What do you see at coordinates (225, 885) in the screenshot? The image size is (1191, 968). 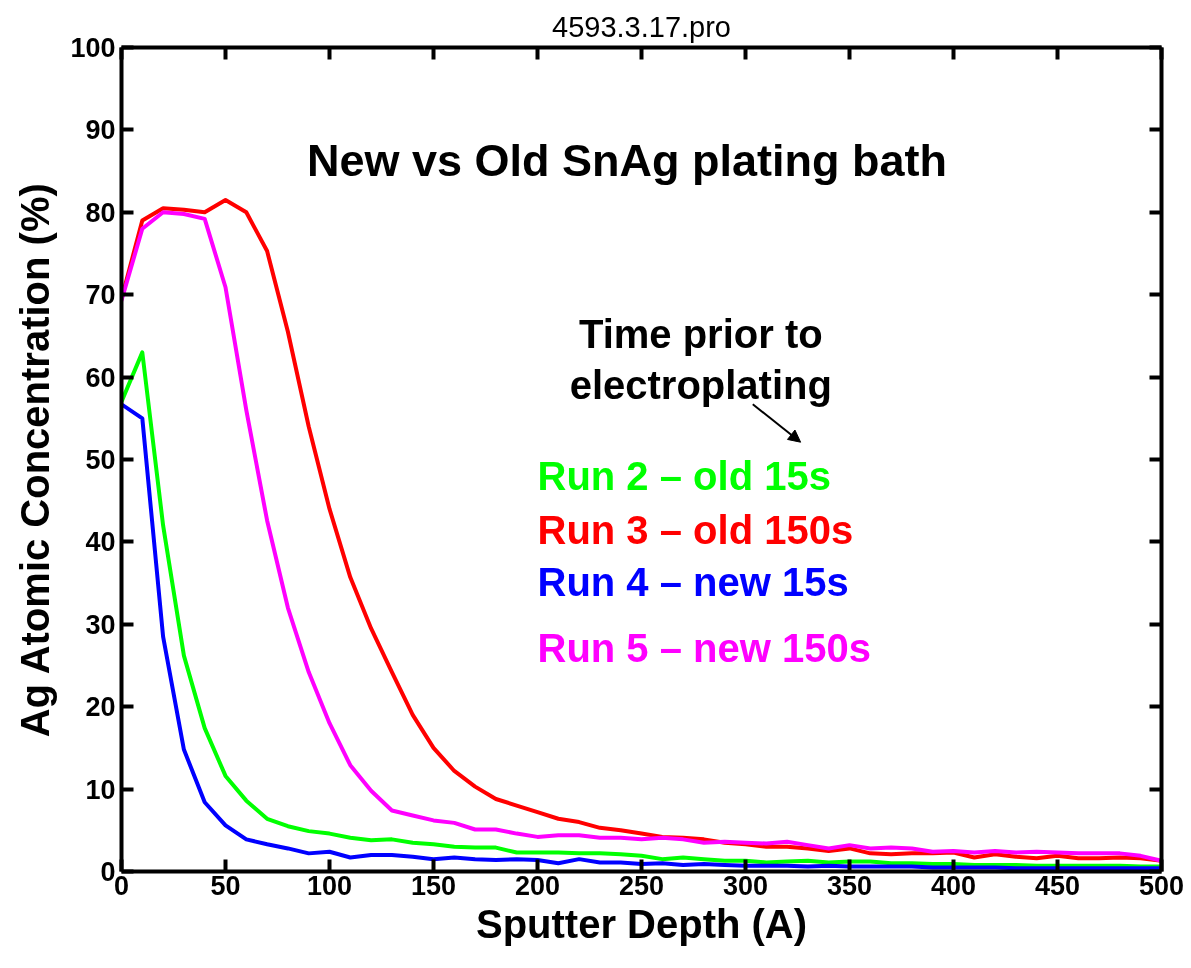 I see `x-tick-label: 50` at bounding box center [225, 885].